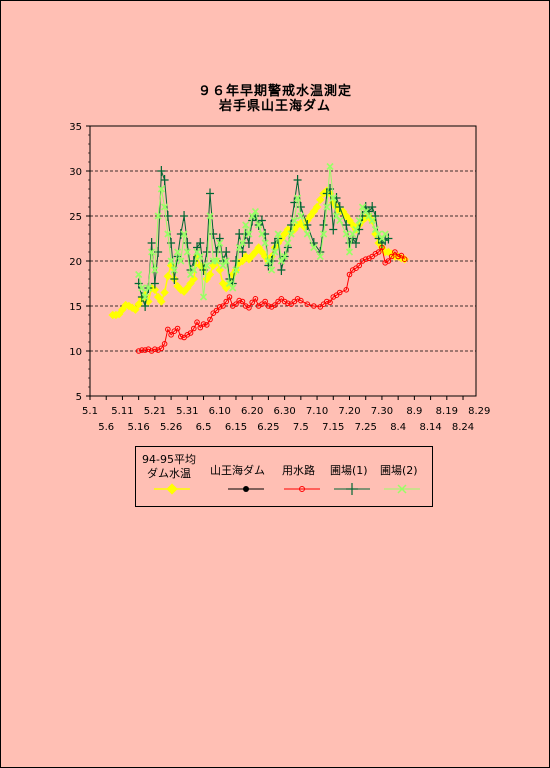 The image size is (550, 768). Describe the element at coordinates (399, 470) in the screenshot. I see `legend-label-field2: 圃場(2)` at that location.